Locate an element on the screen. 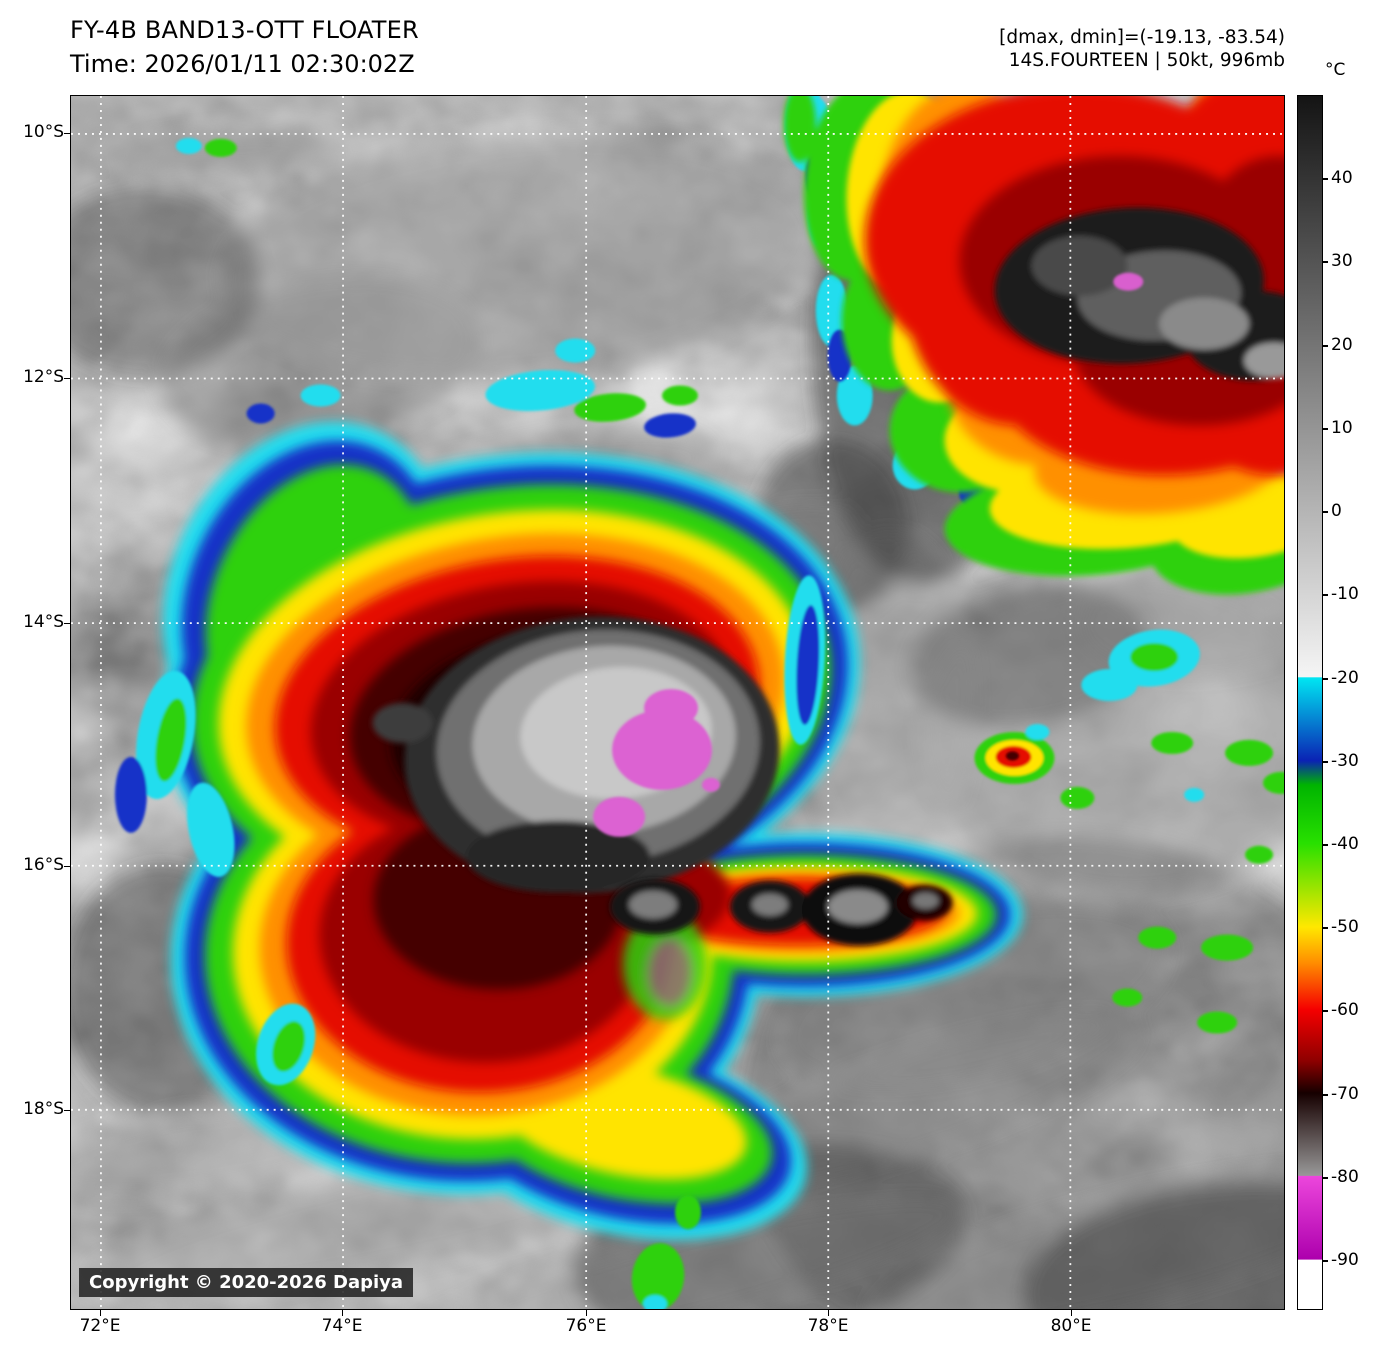 The image size is (1388, 1359). lon-label-76e: 76°E is located at coordinates (586, 1326).